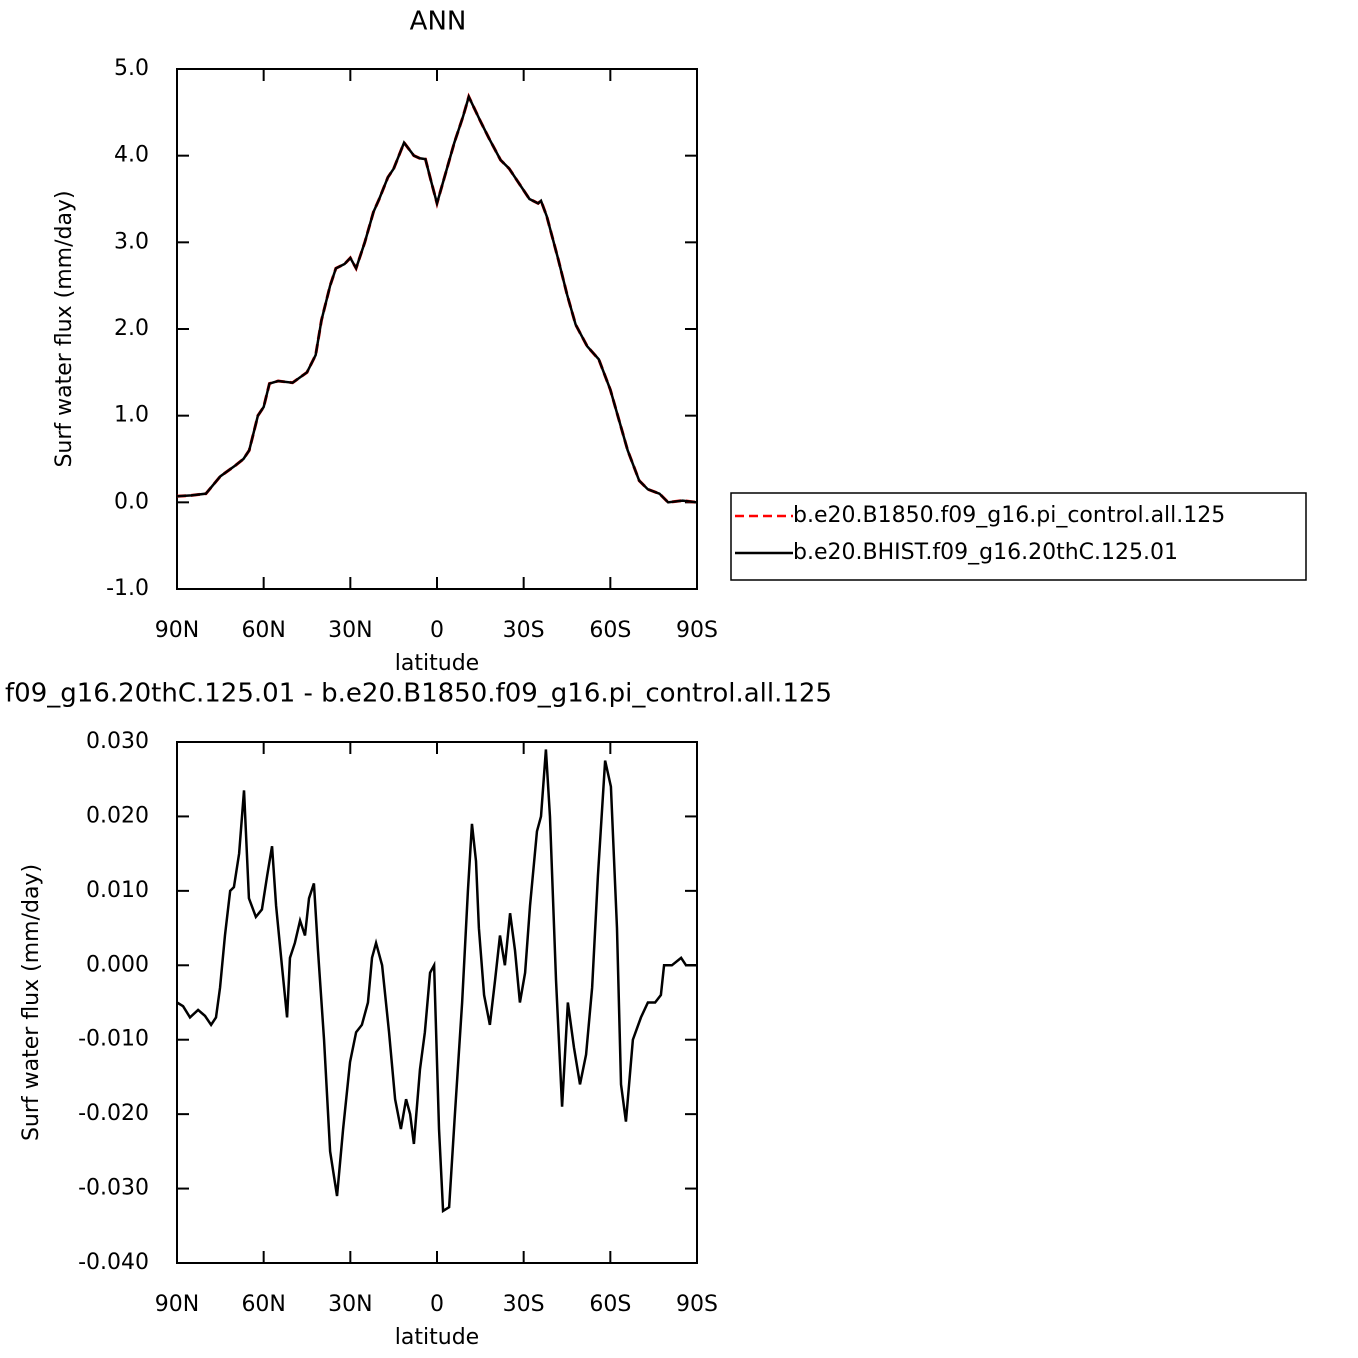  I want to click on y-tick-label: -0.020, so click(113, 1113).